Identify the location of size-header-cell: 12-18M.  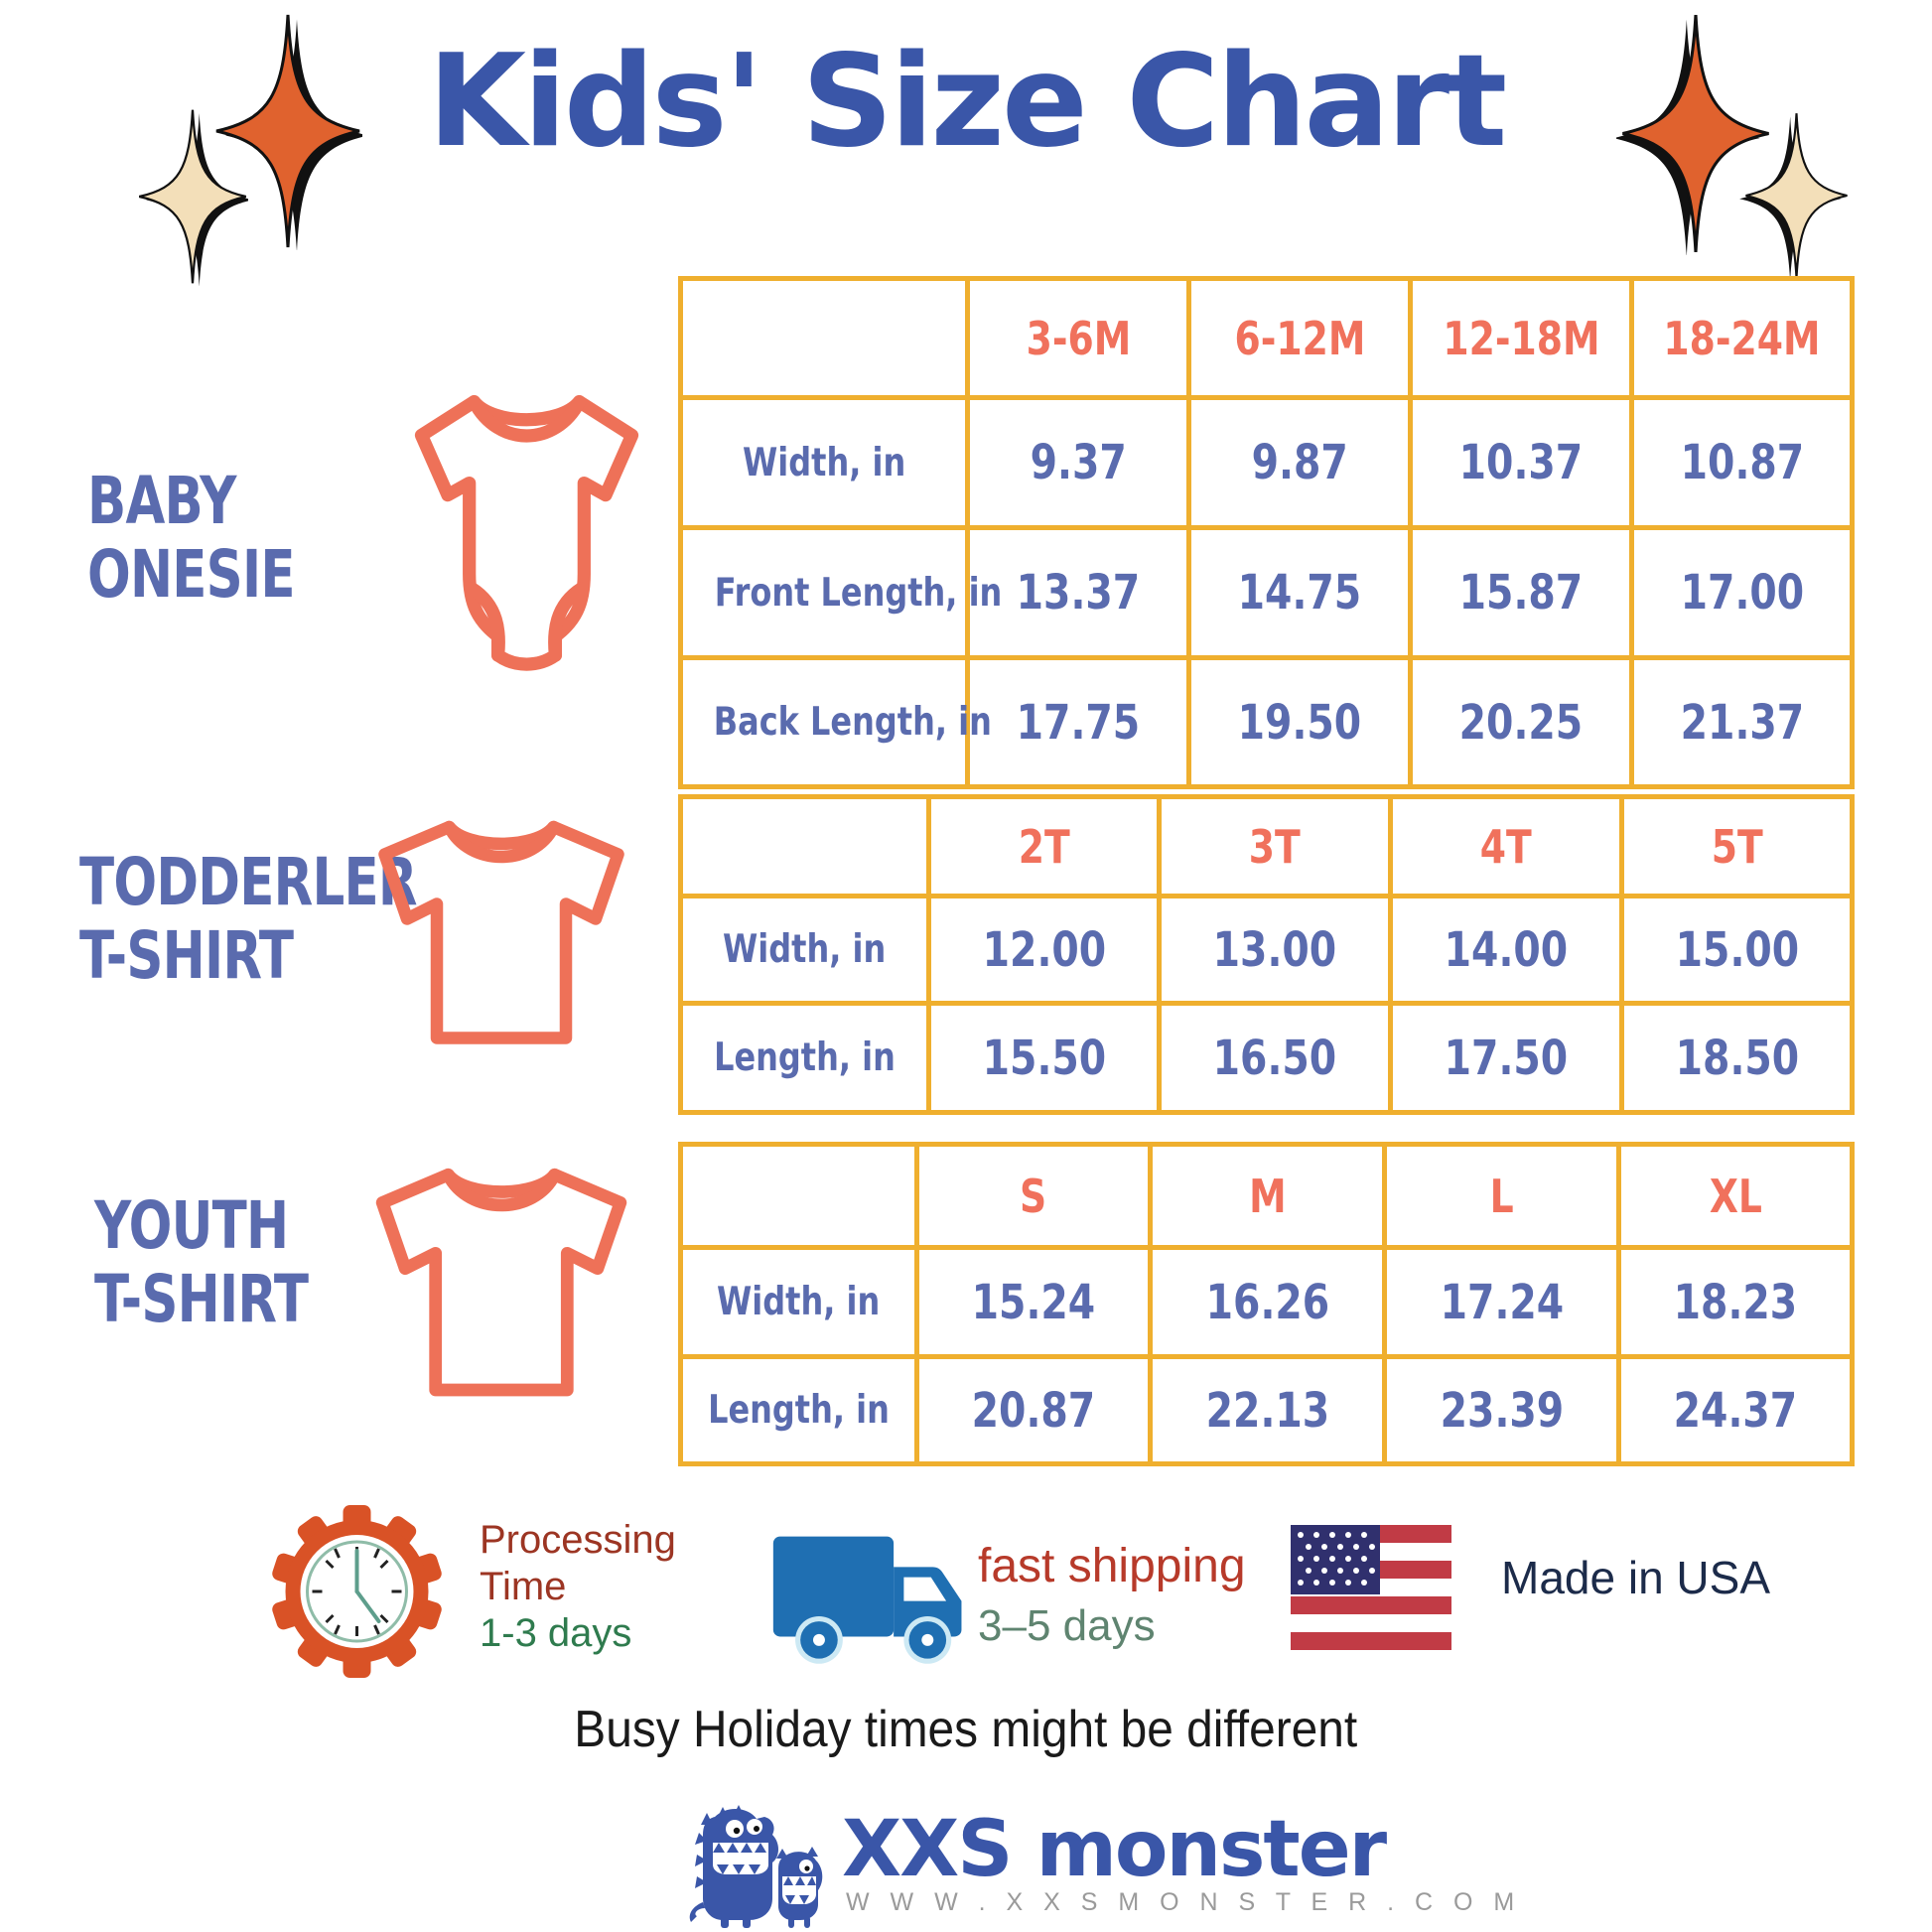
(1521, 338).